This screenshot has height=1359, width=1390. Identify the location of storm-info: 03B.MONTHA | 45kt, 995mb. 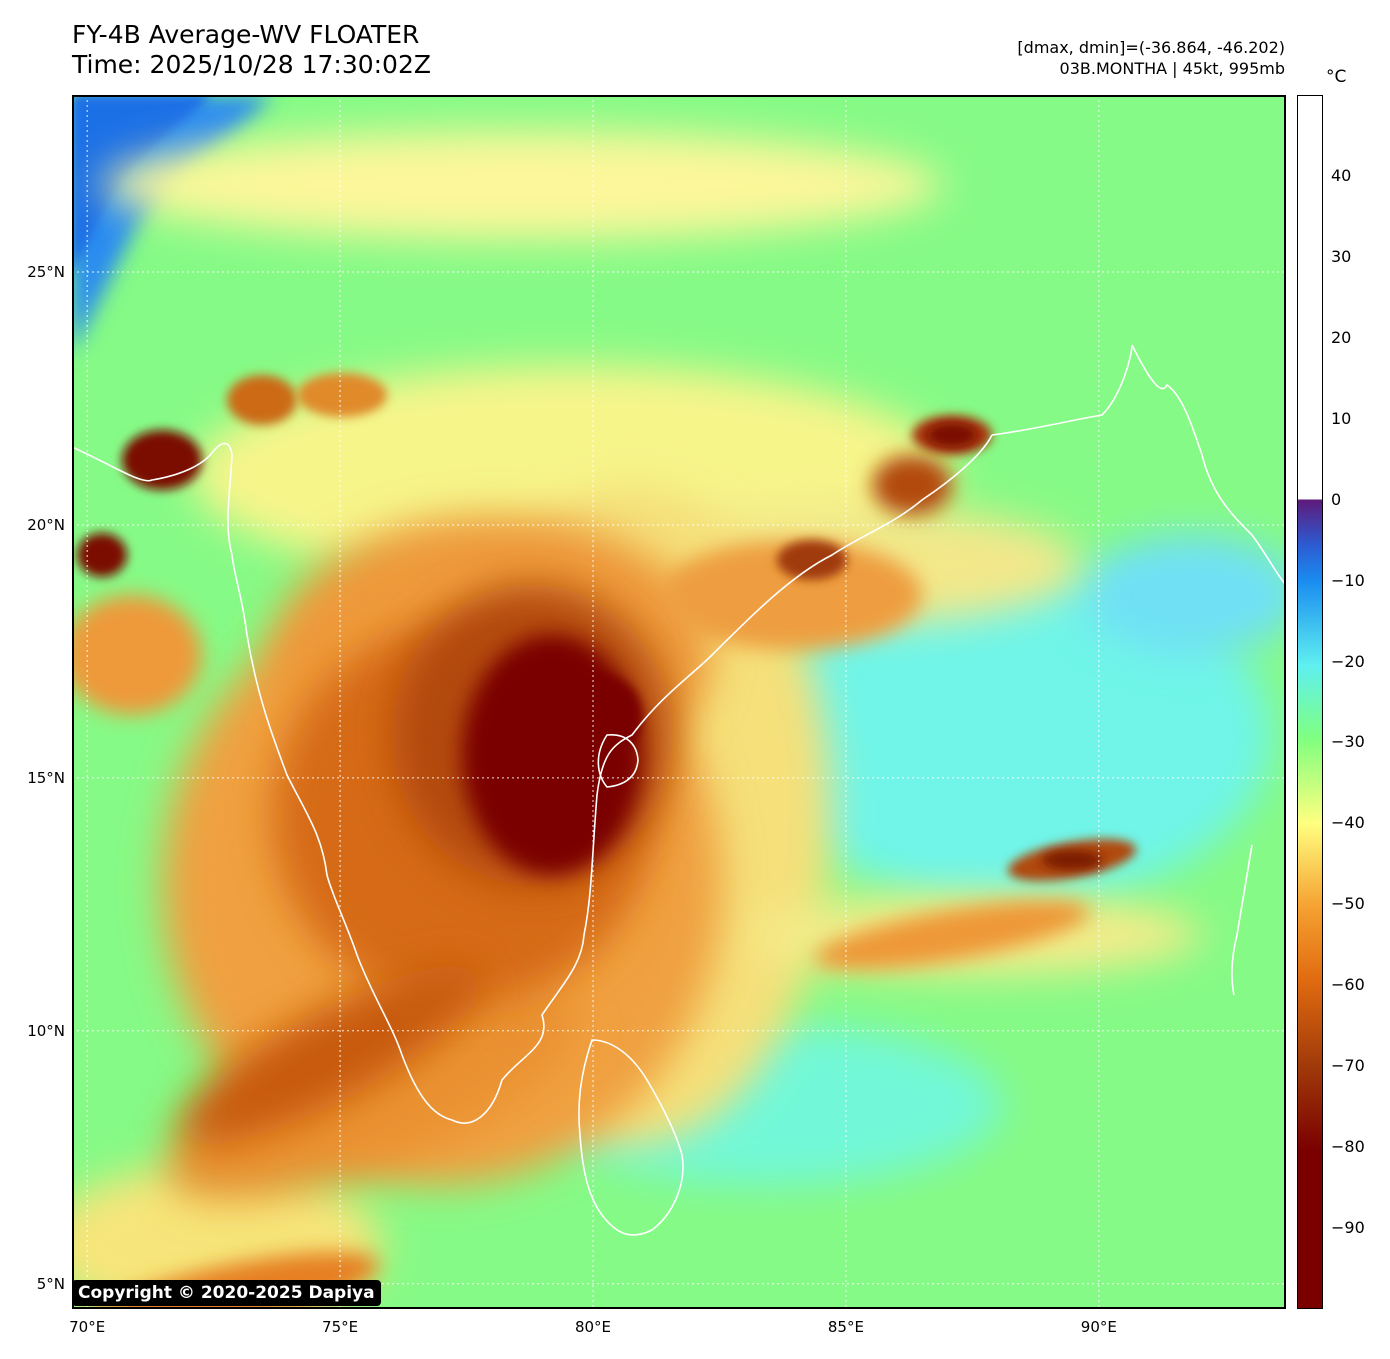
(1172, 68).